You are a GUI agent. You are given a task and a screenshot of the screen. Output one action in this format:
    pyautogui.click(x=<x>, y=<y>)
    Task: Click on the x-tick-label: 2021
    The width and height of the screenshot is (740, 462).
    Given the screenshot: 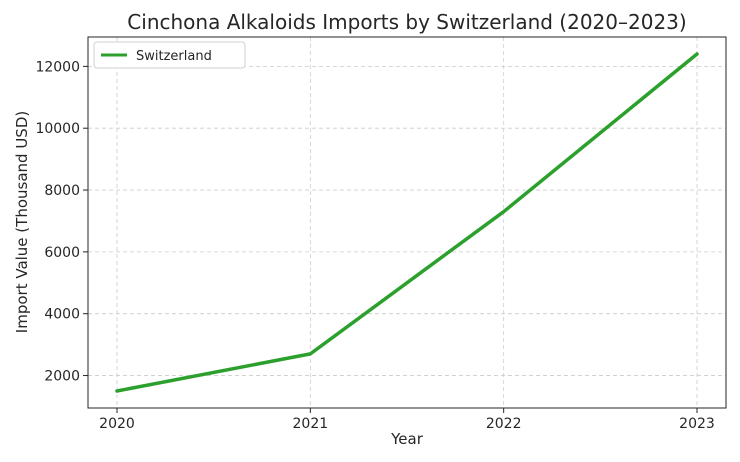 What is the action you would take?
    pyautogui.click(x=311, y=424)
    